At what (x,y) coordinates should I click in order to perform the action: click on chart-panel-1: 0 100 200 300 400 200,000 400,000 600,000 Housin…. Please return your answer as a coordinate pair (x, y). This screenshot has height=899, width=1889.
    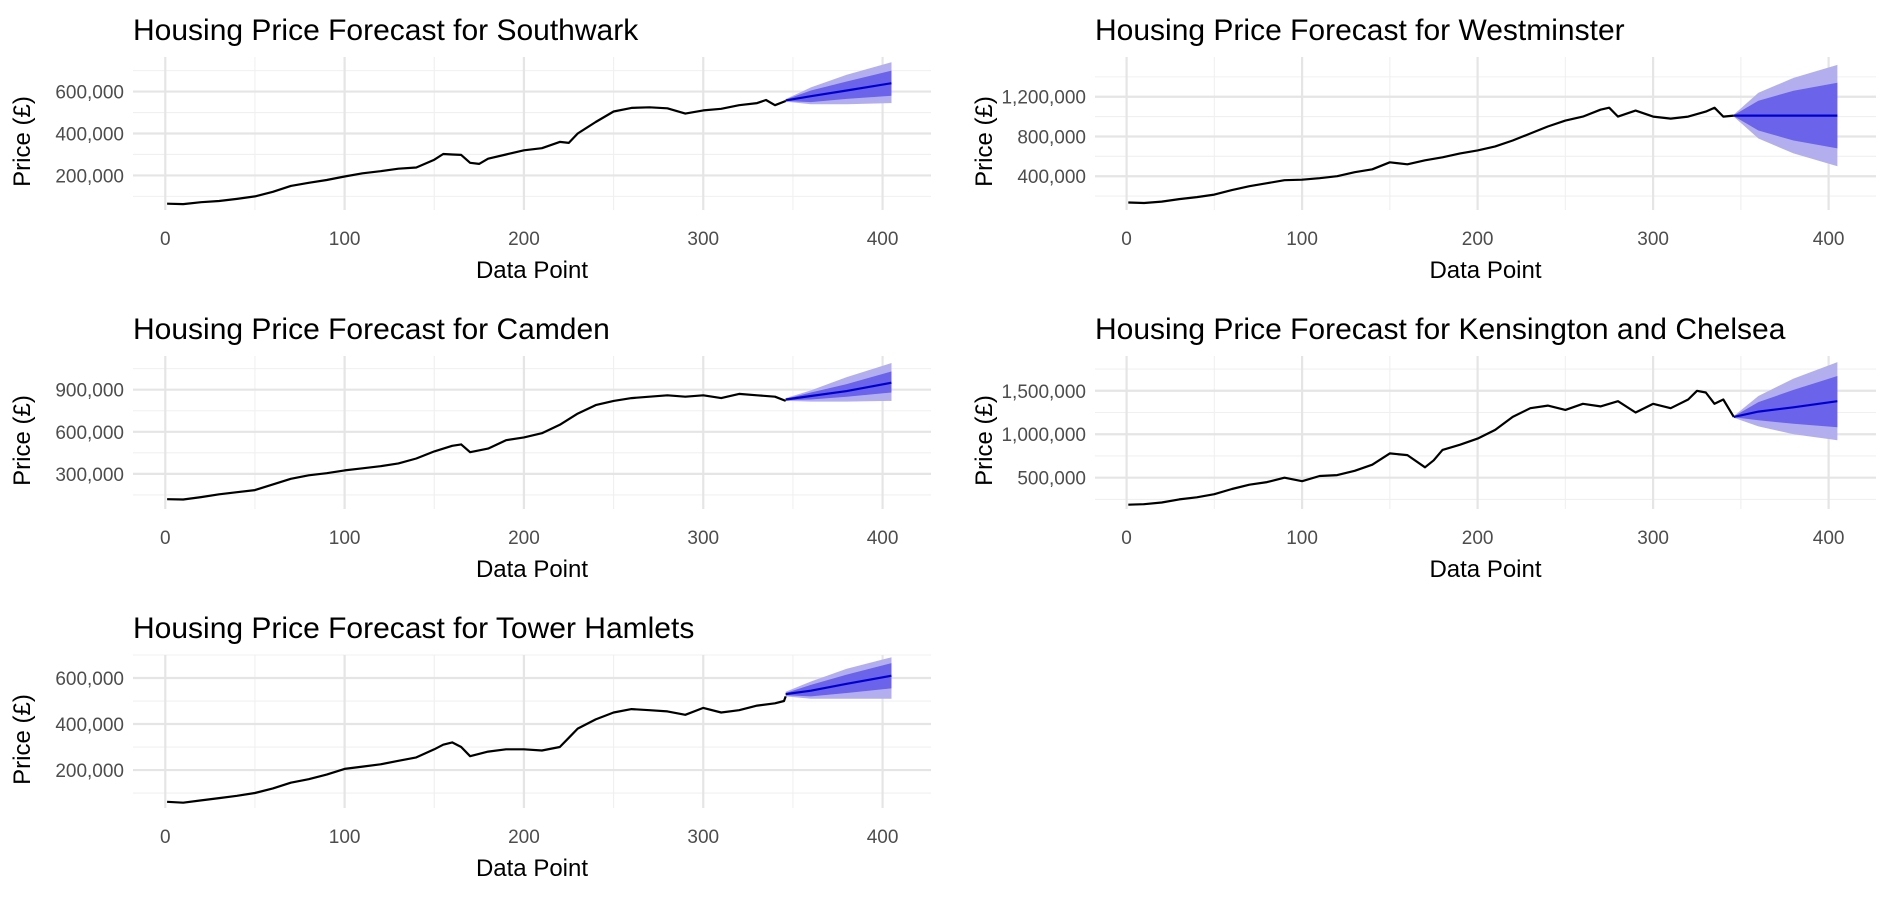
    Looking at the image, I should click on (470, 149).